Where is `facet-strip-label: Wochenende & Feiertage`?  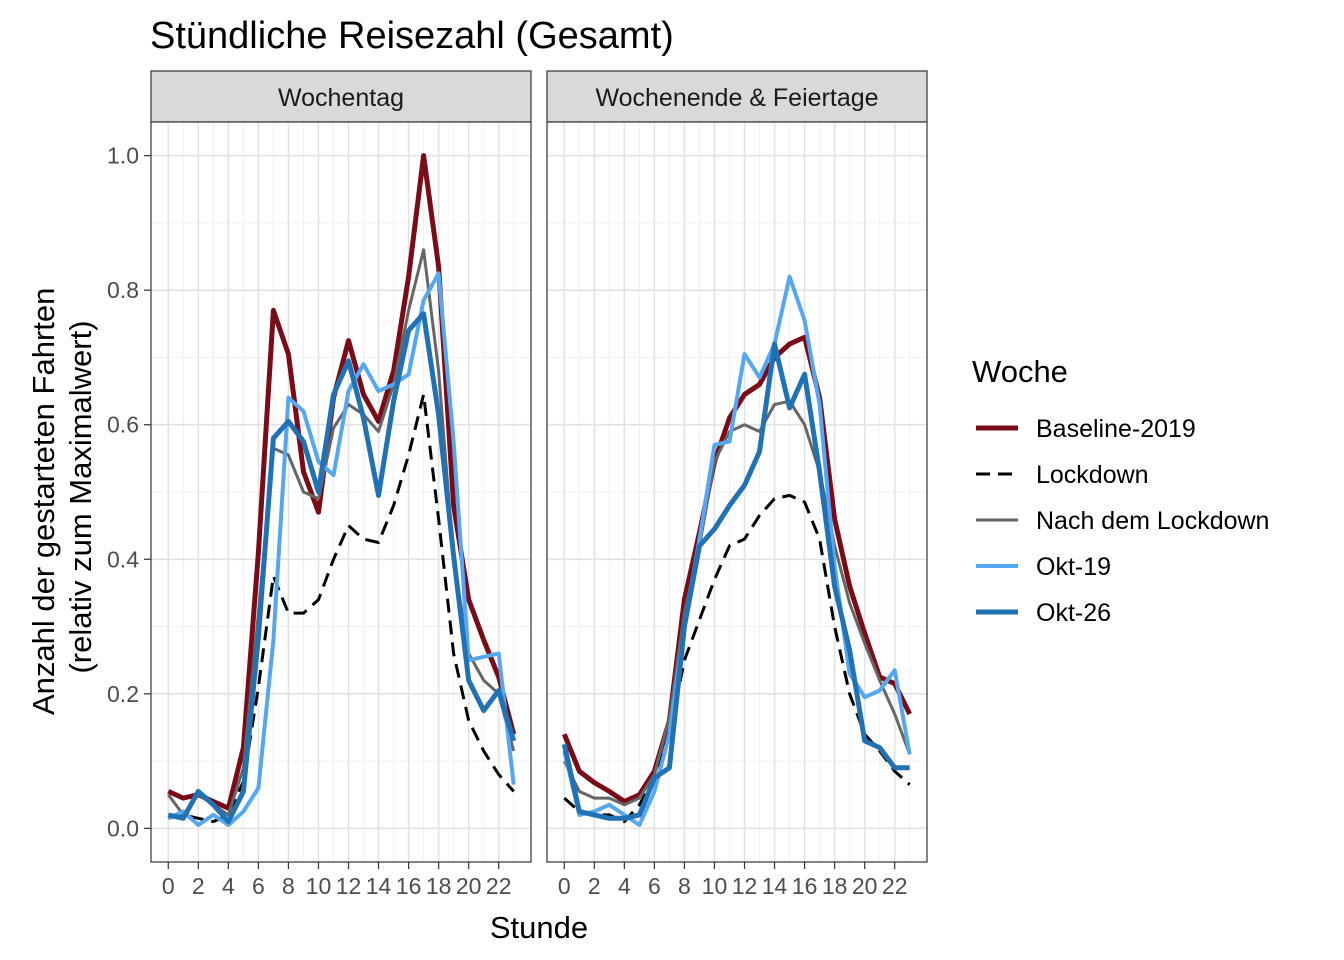
facet-strip-label: Wochenende & Feiertage is located at coordinates (736, 98).